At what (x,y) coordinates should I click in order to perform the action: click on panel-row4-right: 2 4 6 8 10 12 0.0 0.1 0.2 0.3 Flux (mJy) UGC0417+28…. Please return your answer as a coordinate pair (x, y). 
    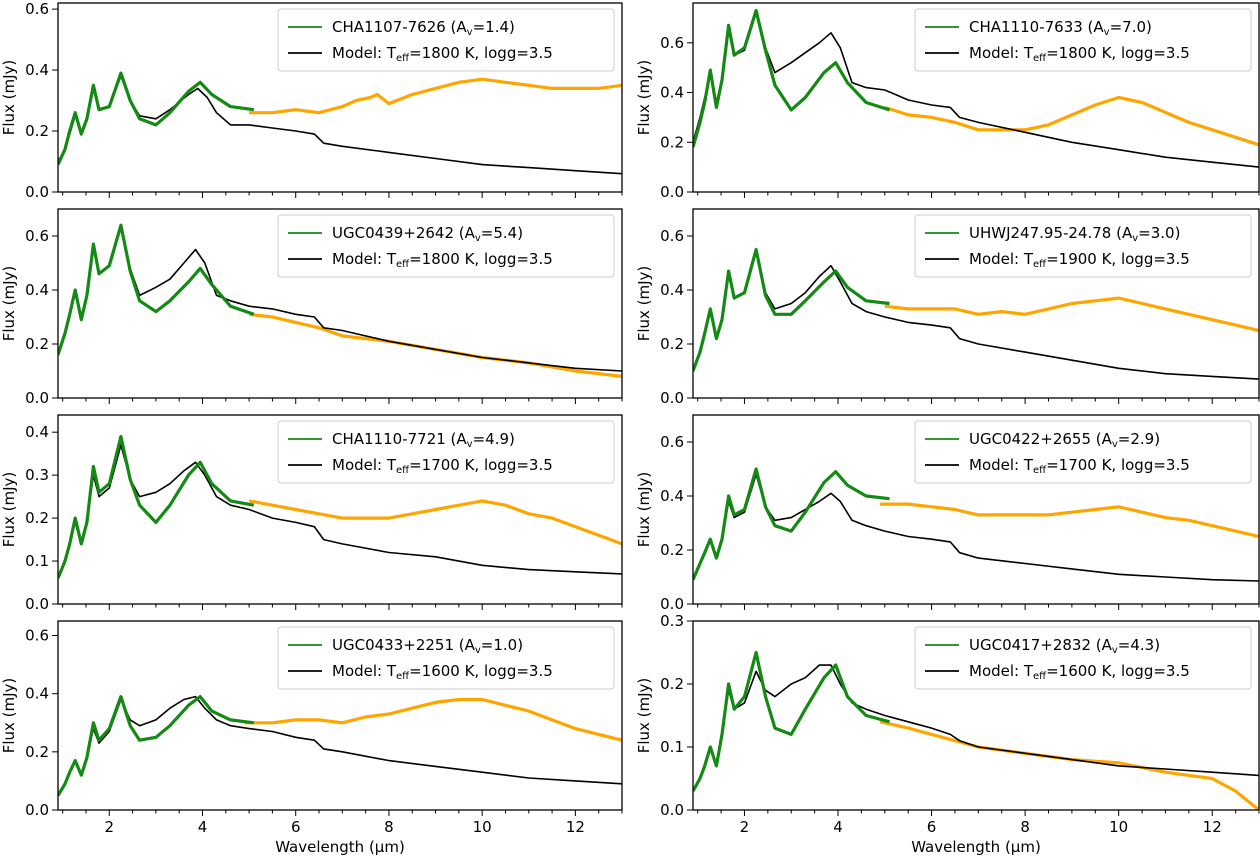
    Looking at the image, I should click on (947, 724).